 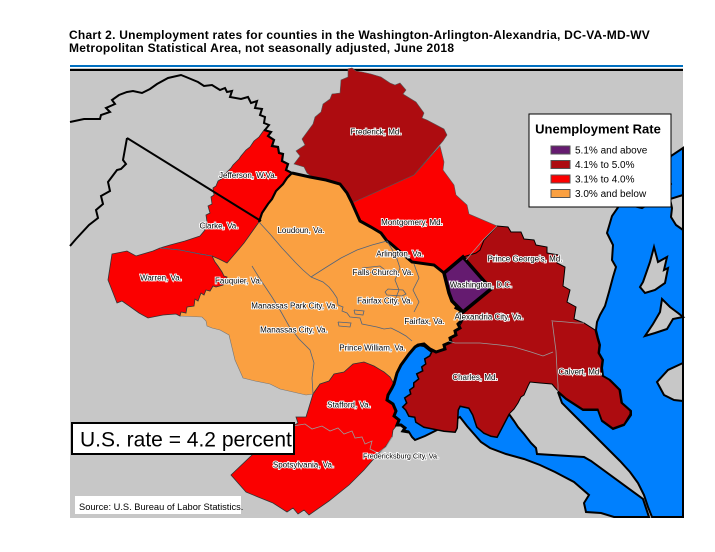 What do you see at coordinates (294, 330) in the screenshot?
I see `svg-text: Manassas City, Va.` at bounding box center [294, 330].